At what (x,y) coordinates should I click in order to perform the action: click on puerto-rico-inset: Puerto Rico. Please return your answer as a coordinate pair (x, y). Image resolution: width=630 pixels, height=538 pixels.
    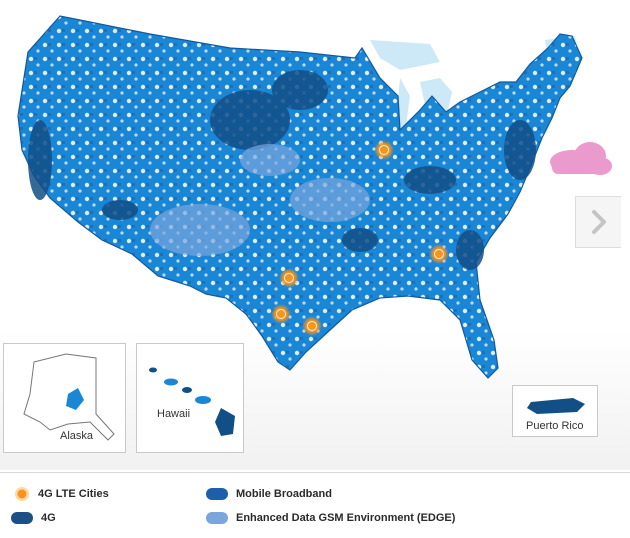
    Looking at the image, I should click on (555, 411).